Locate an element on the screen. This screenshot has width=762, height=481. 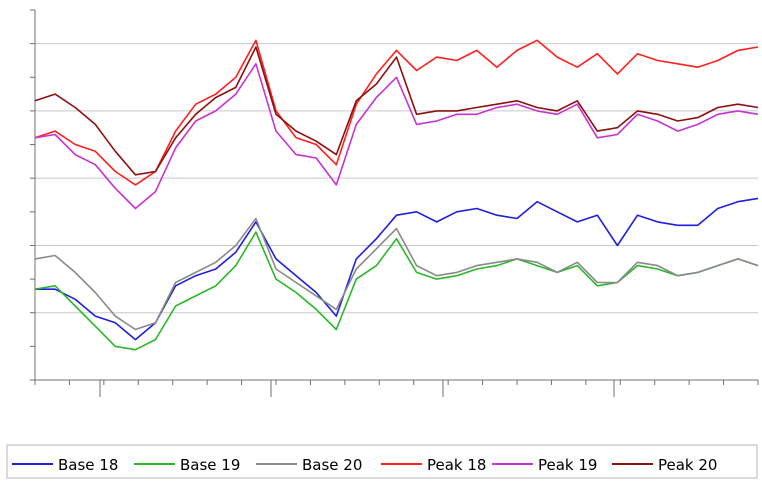
legend-box is located at coordinates (382, 461).